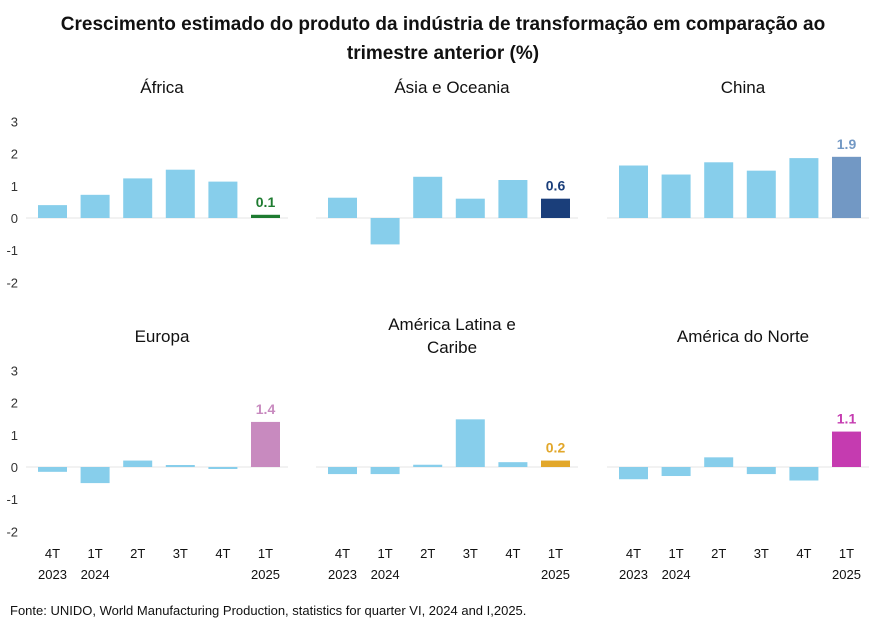 The image size is (886, 631). I want to click on panel-title-5-line-1: América Latina e, so click(452, 324).